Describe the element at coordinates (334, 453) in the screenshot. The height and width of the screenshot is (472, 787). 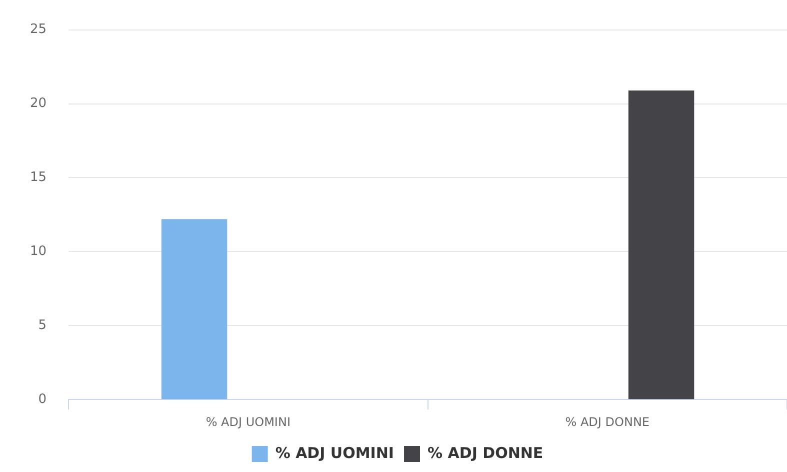
I see `legend-label: % ADJ UOMINI` at that location.